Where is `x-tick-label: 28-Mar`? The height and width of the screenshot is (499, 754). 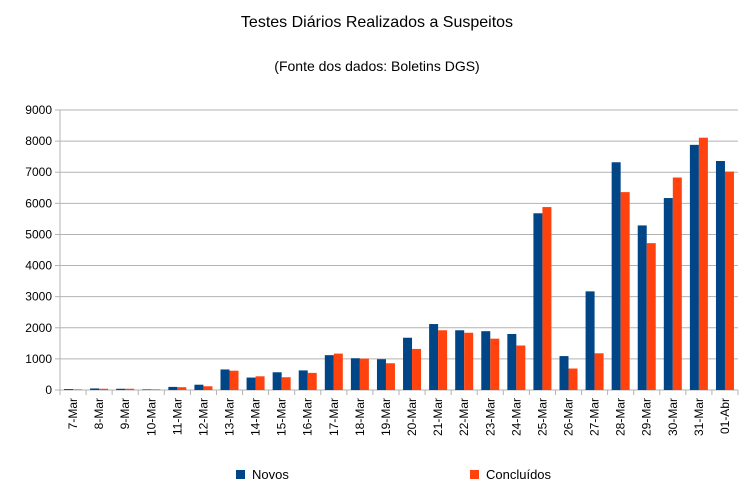 x-tick-label: 28-Mar is located at coordinates (621, 417).